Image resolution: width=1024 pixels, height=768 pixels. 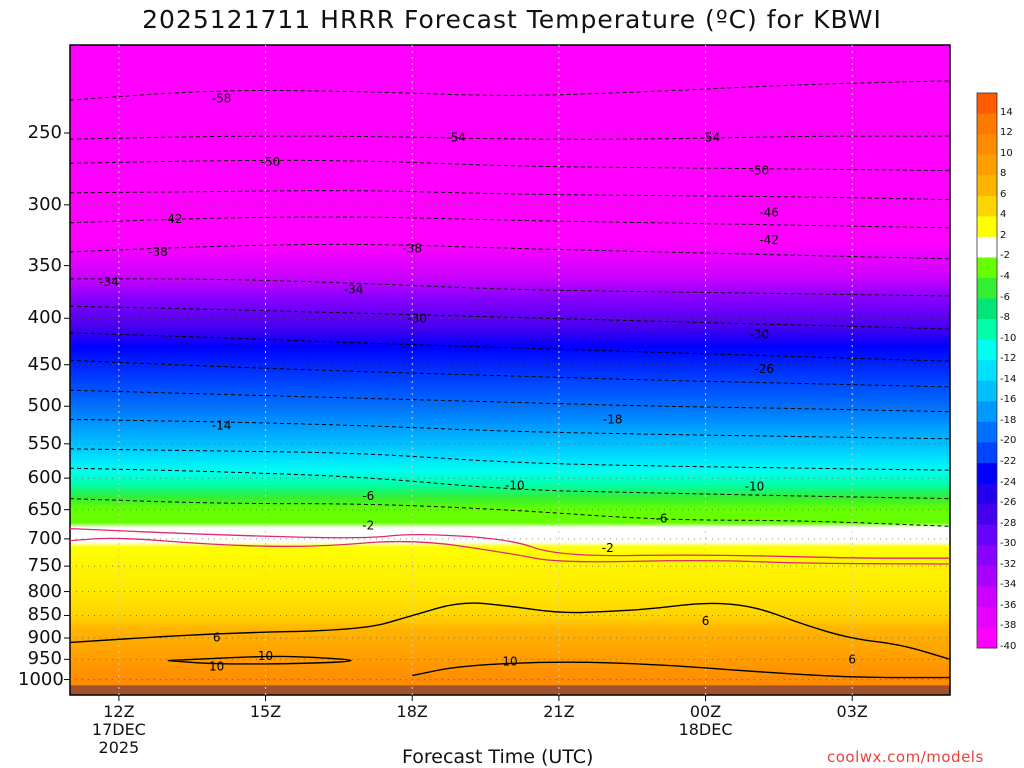 What do you see at coordinates (265, 711) in the screenshot?
I see `x-tick-label: 15Z` at bounding box center [265, 711].